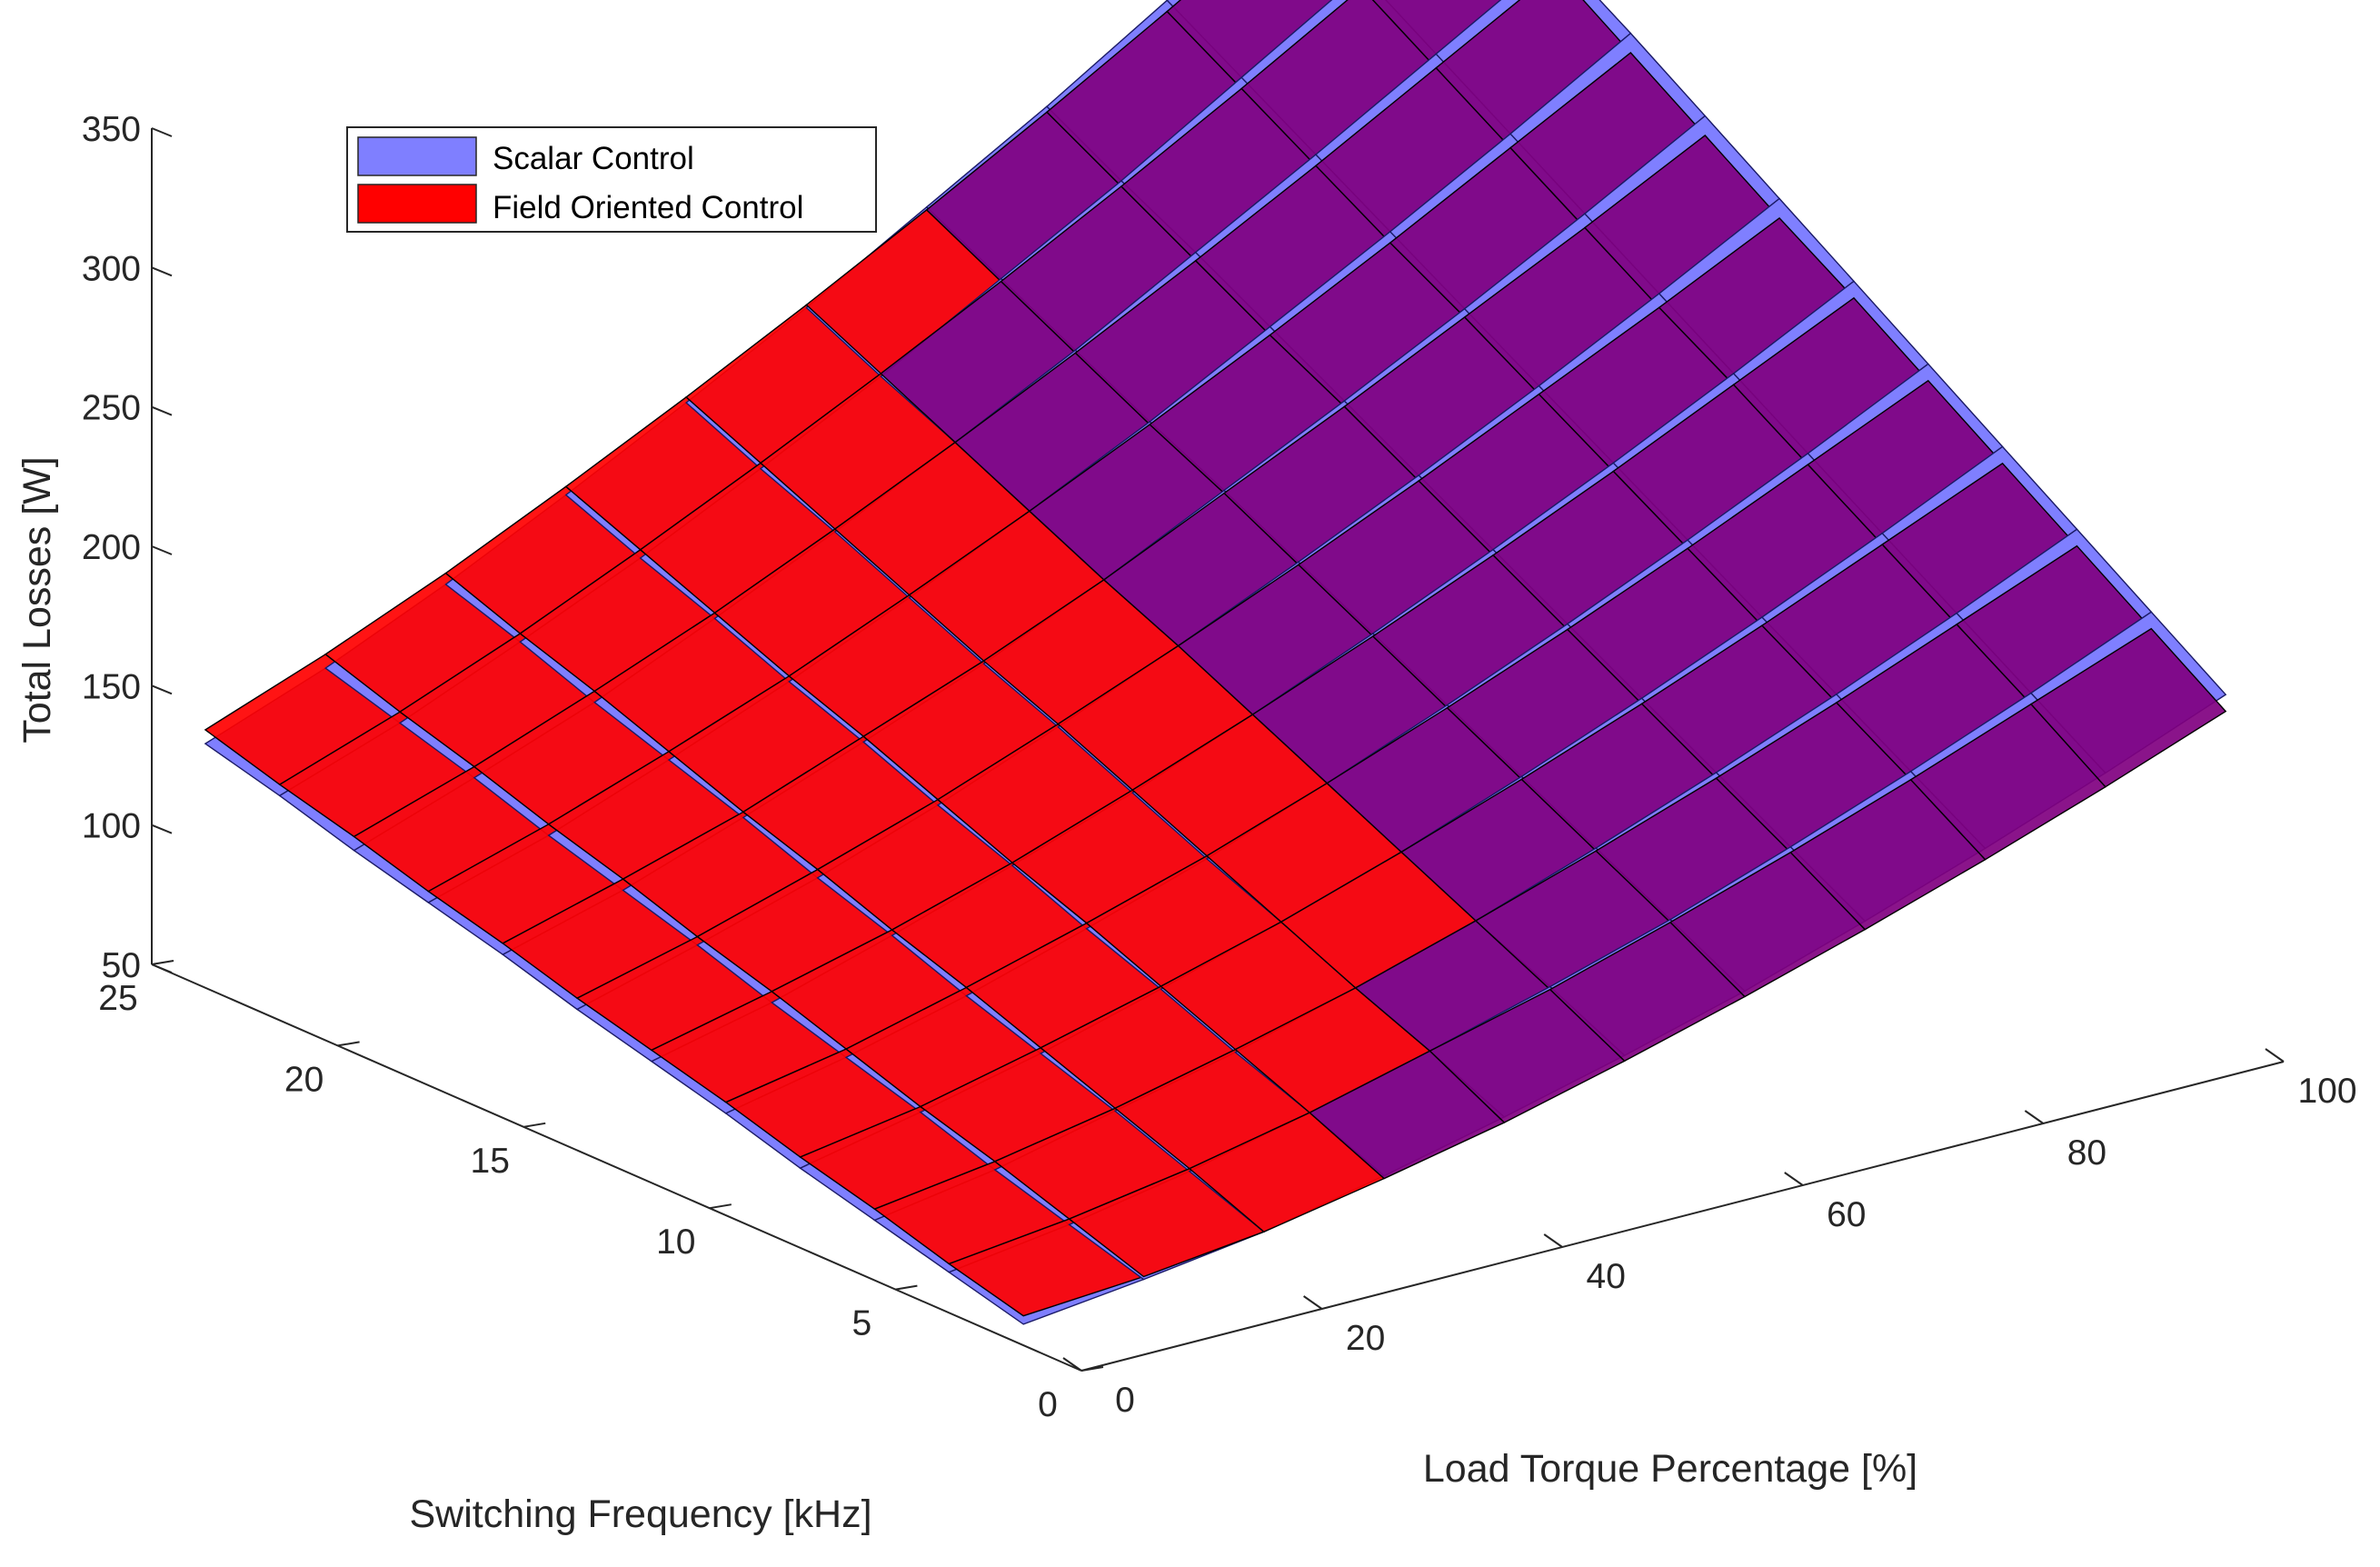 The height and width of the screenshot is (1567, 2380). What do you see at coordinates (111, 548) in the screenshot?
I see `z-tick-label: 200` at bounding box center [111, 548].